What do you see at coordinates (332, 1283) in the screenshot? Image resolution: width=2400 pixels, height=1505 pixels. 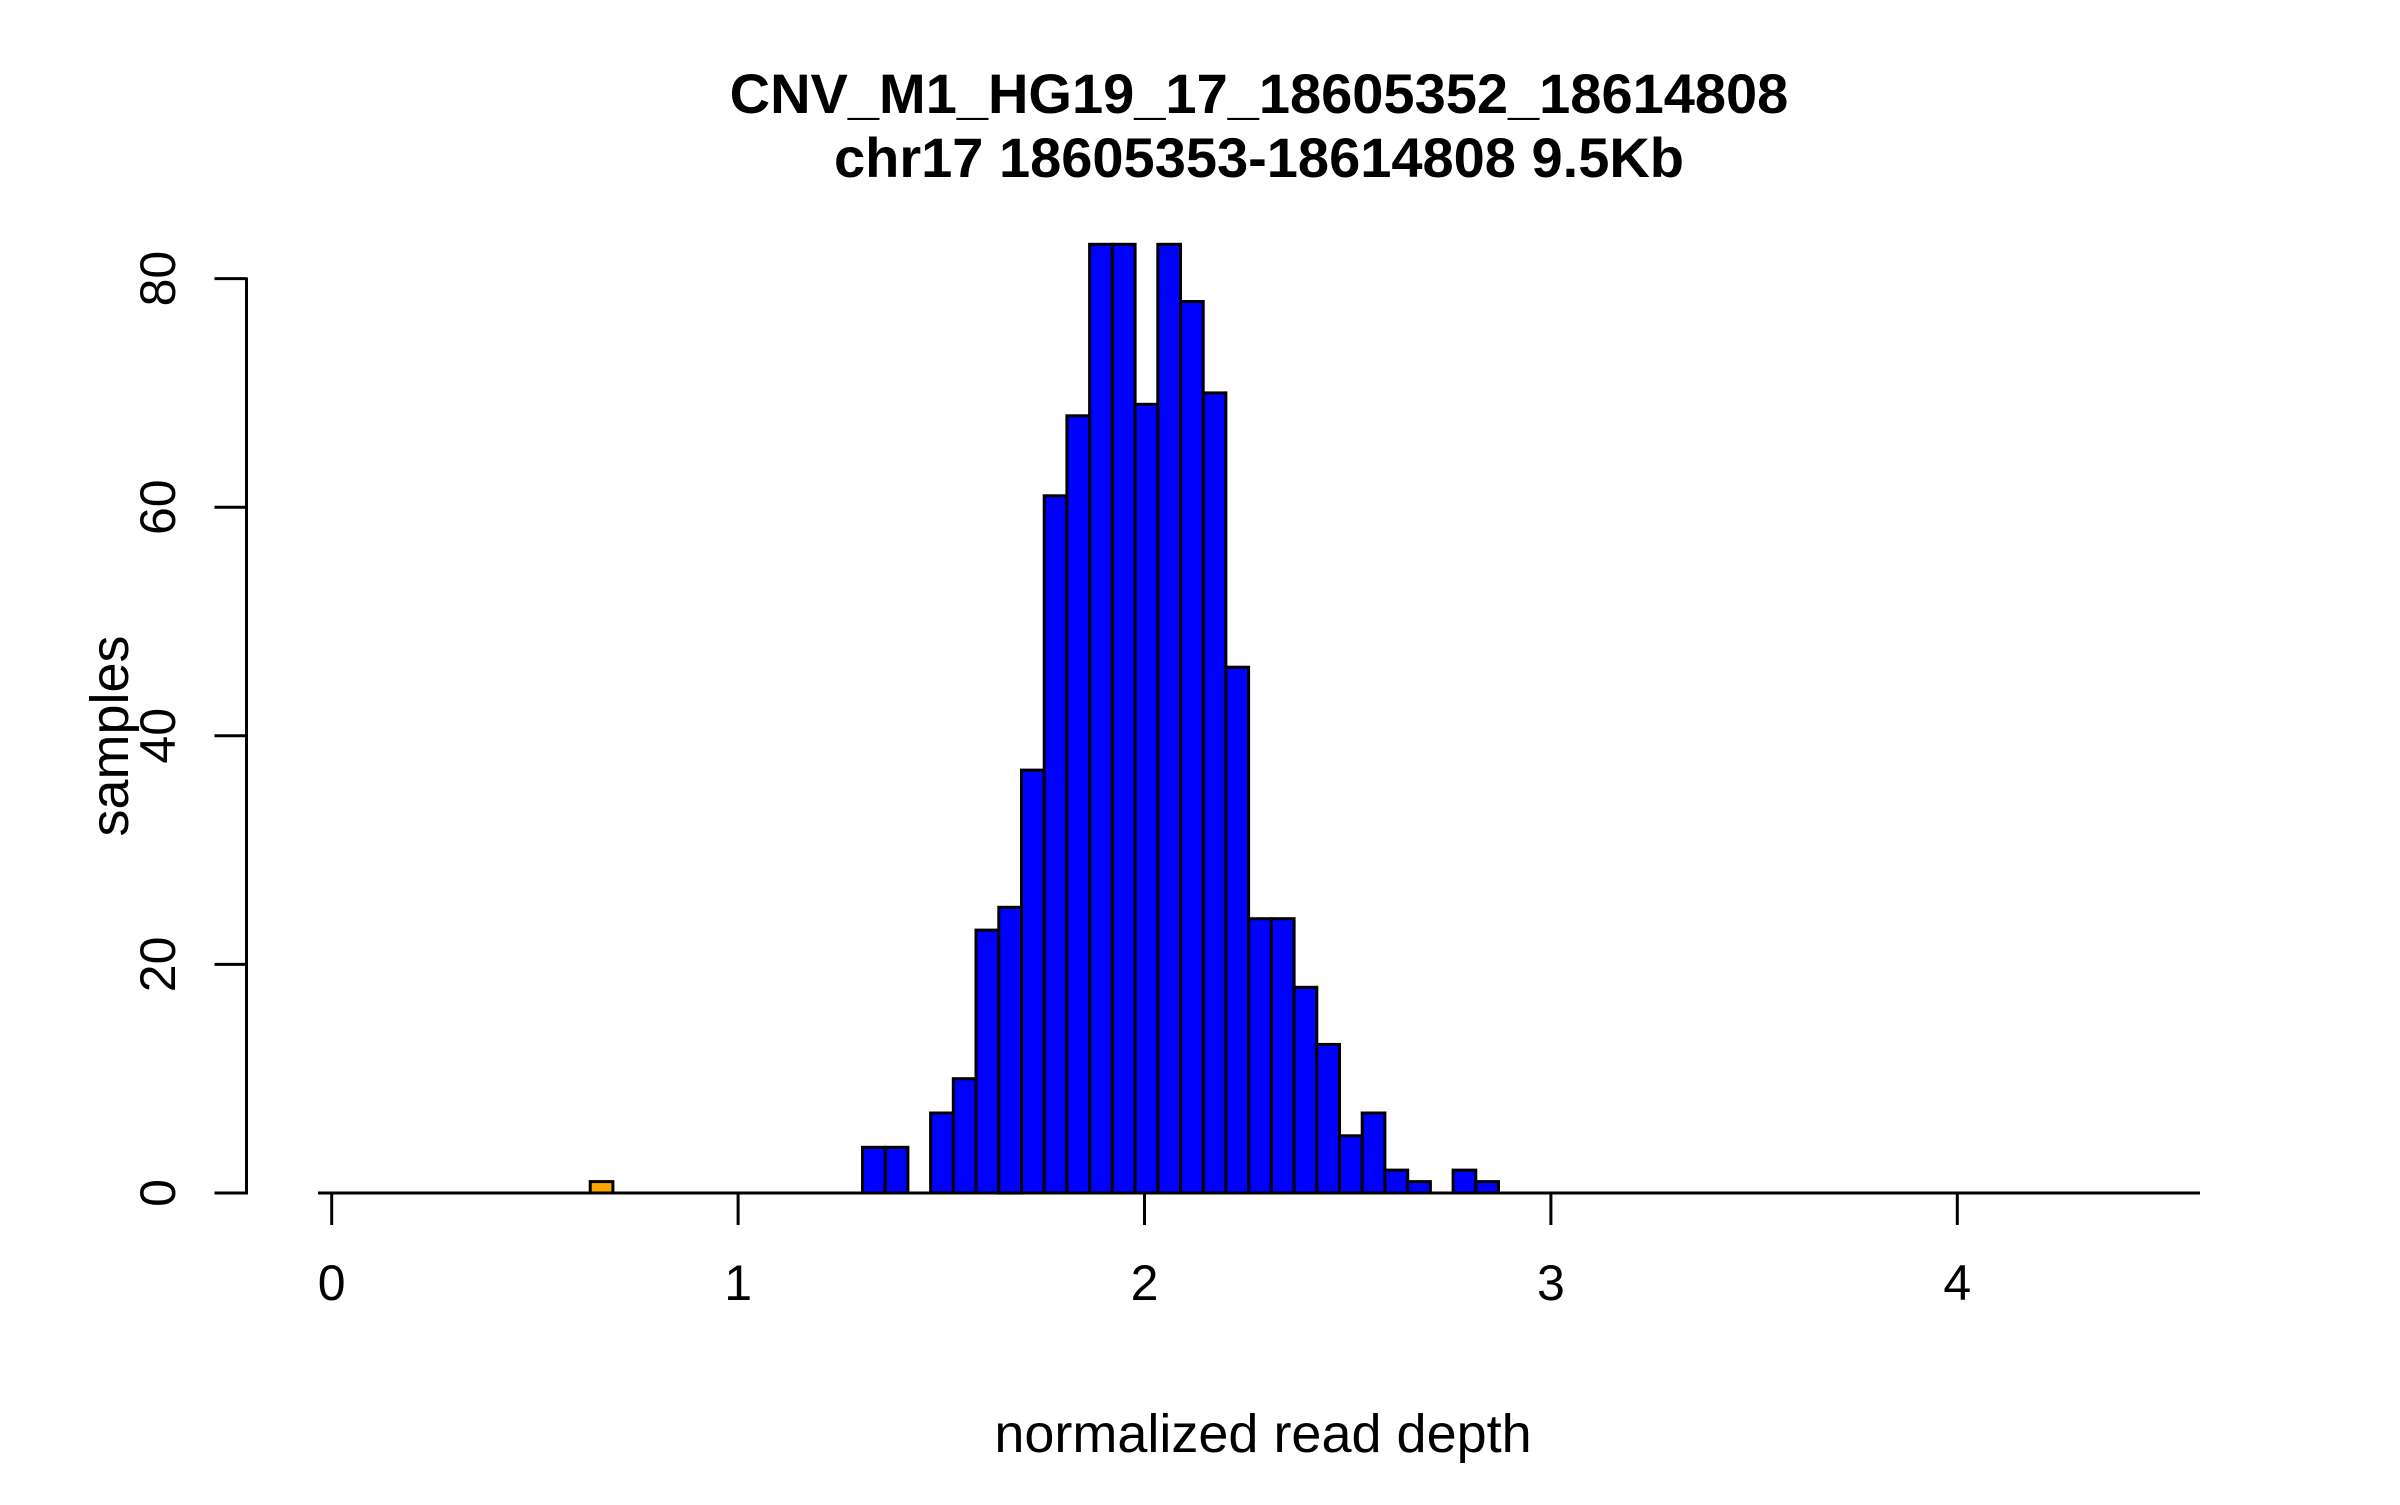 I see `x-tick-label: 0` at bounding box center [332, 1283].